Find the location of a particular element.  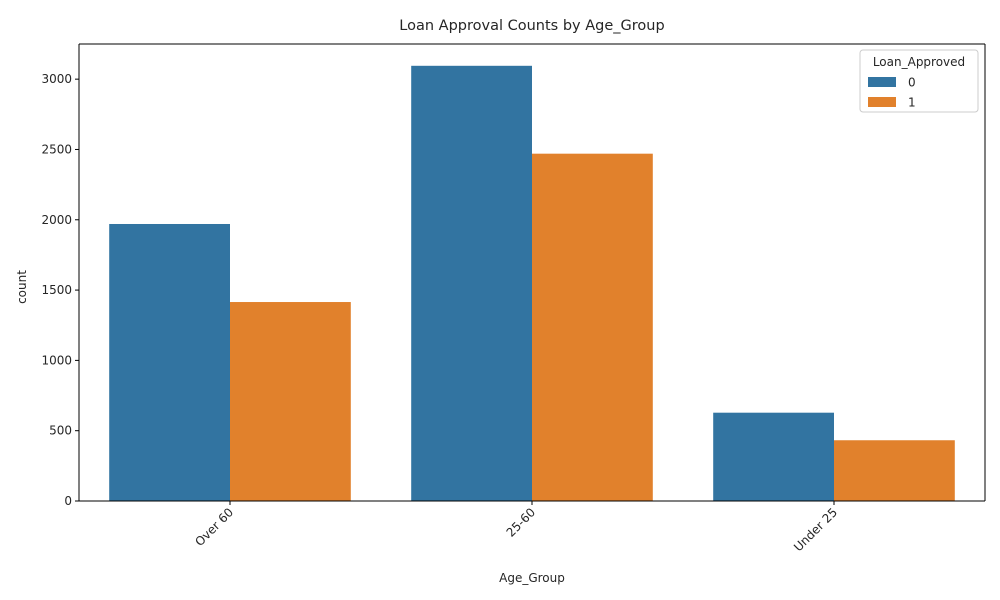

legend: Loan_Approved 0 1 is located at coordinates (919, 81).